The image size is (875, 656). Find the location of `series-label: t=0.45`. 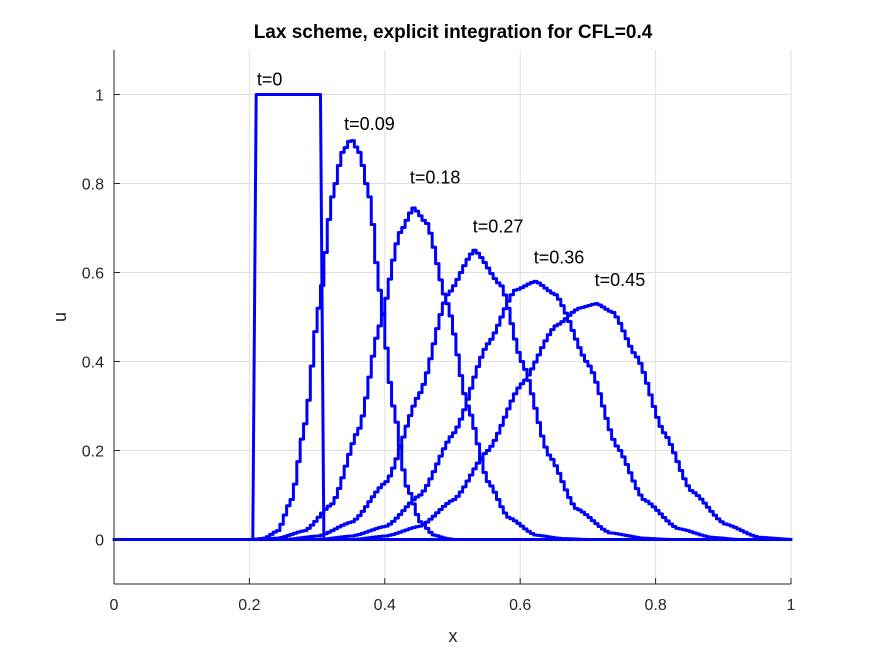

series-label: t=0.45 is located at coordinates (620, 280).